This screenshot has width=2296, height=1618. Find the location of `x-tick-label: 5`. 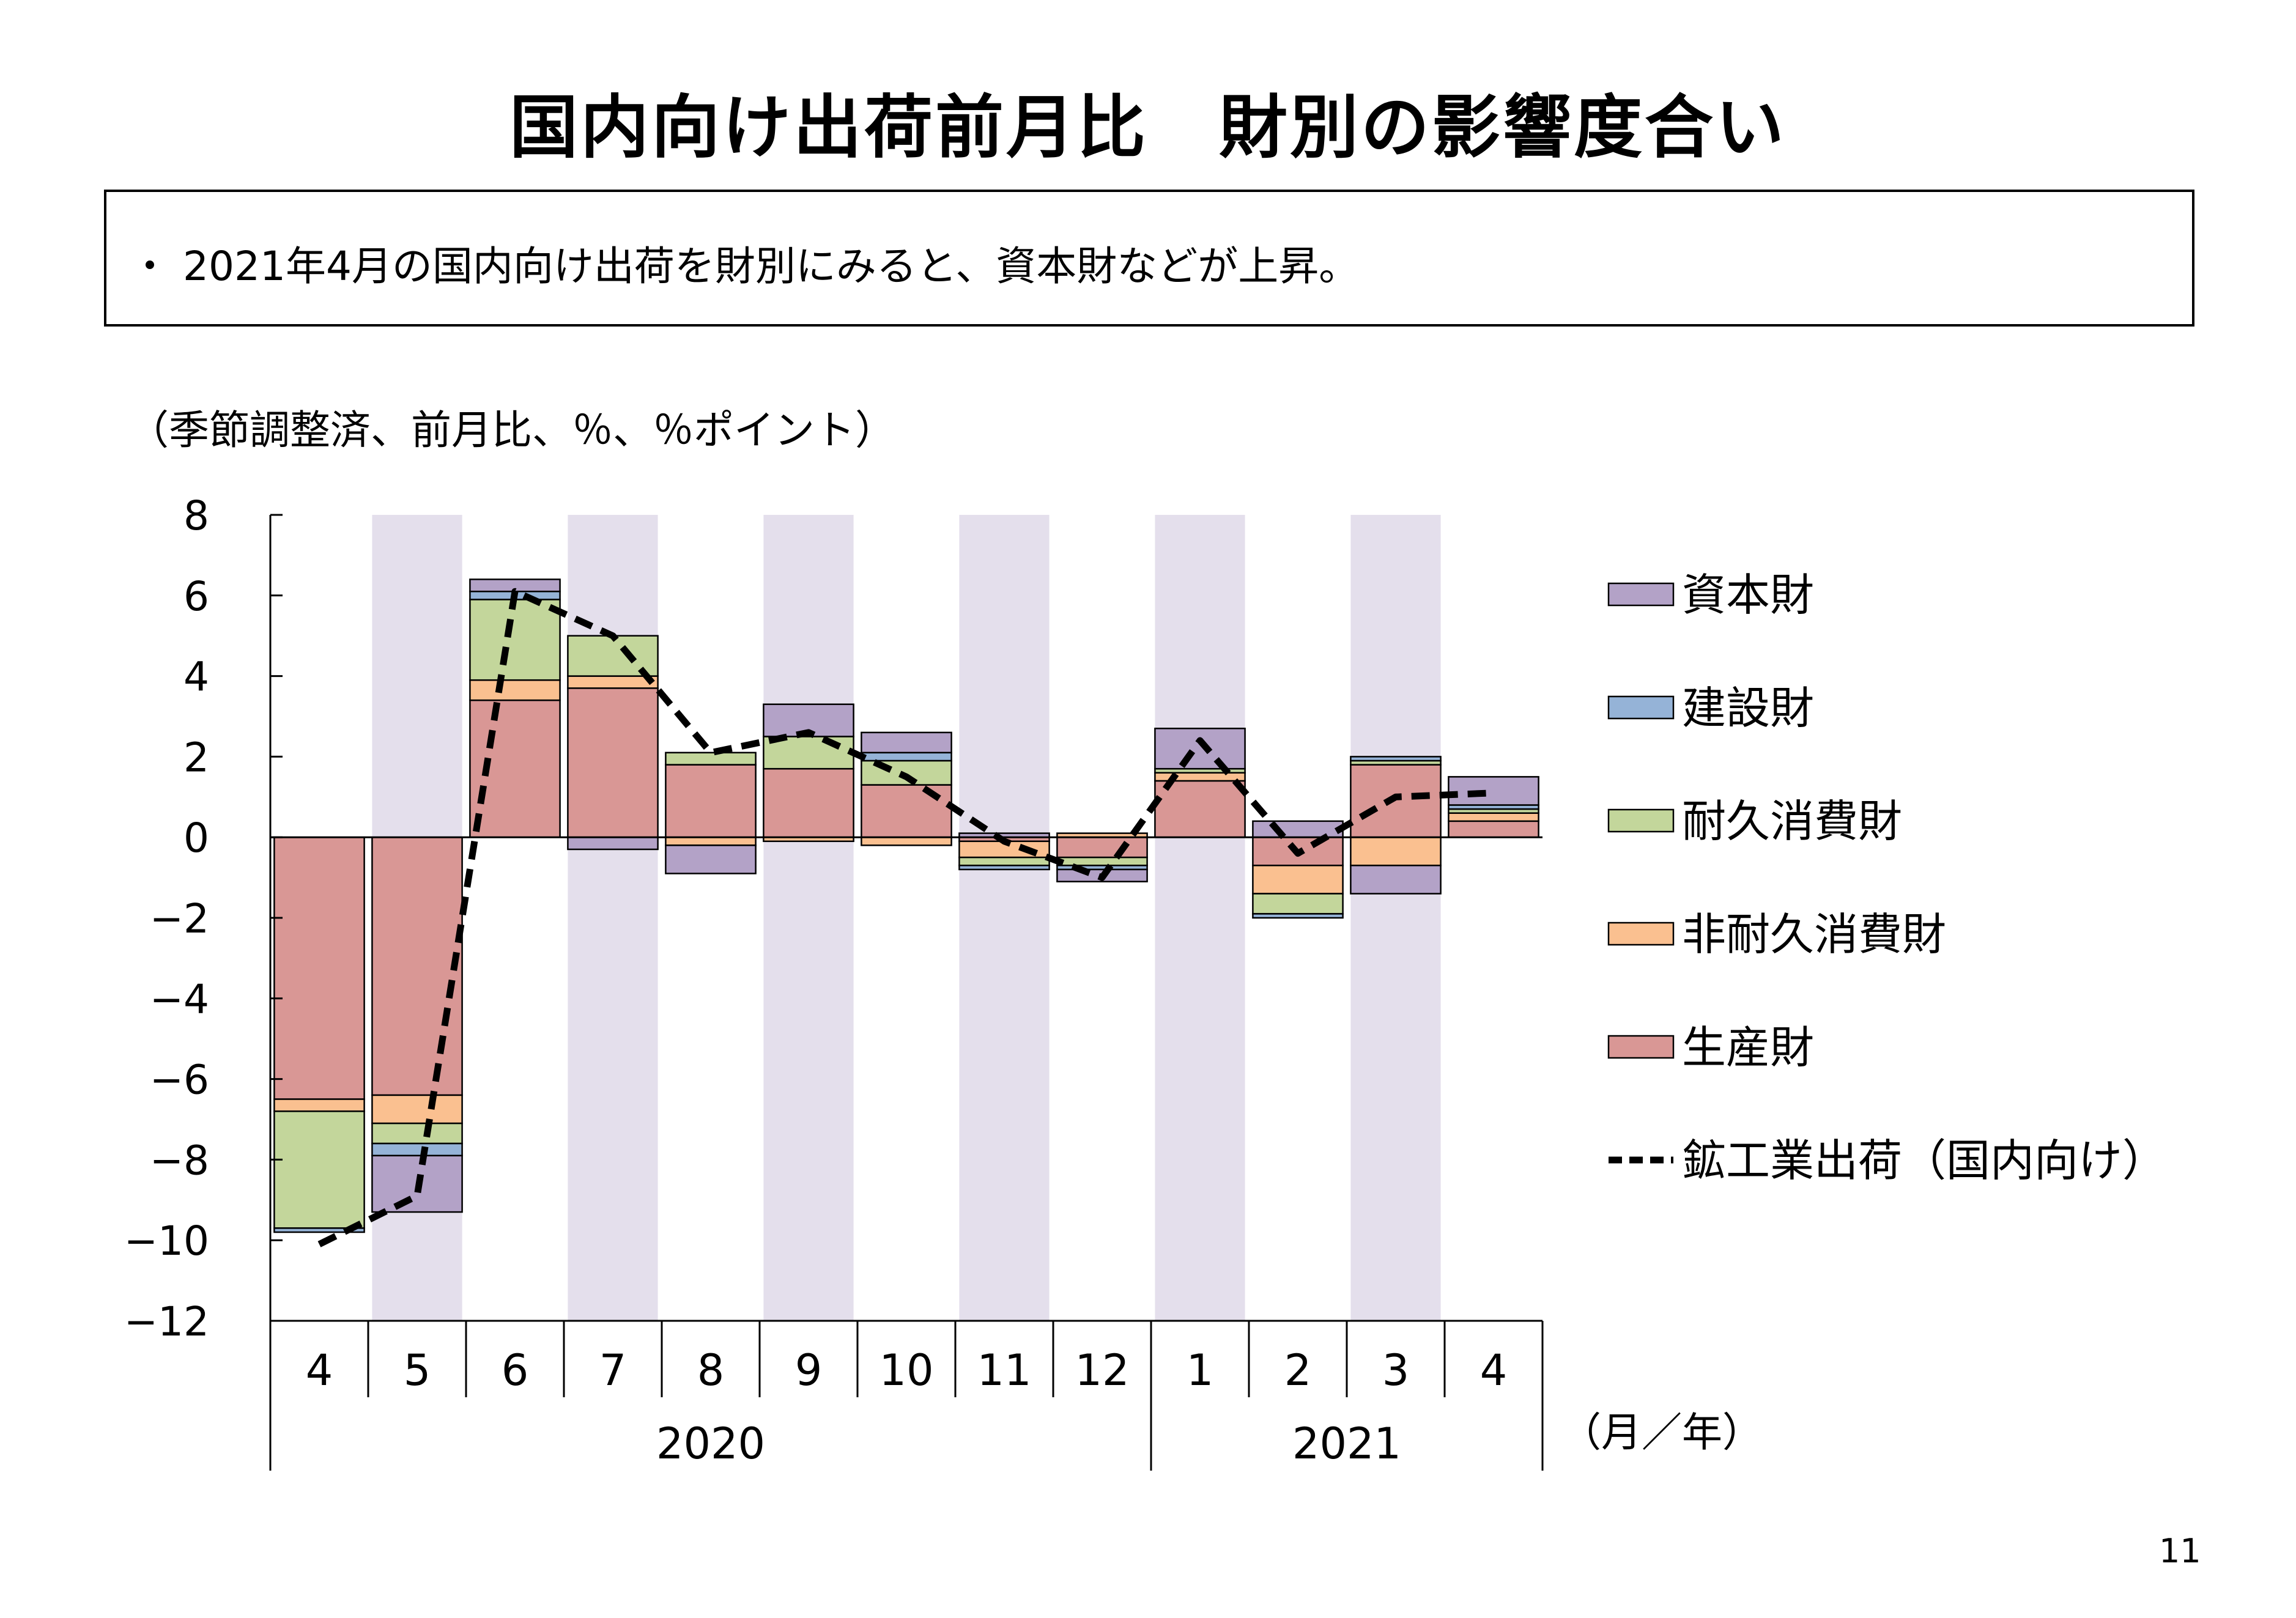

x-tick-label: 5 is located at coordinates (418, 1370).